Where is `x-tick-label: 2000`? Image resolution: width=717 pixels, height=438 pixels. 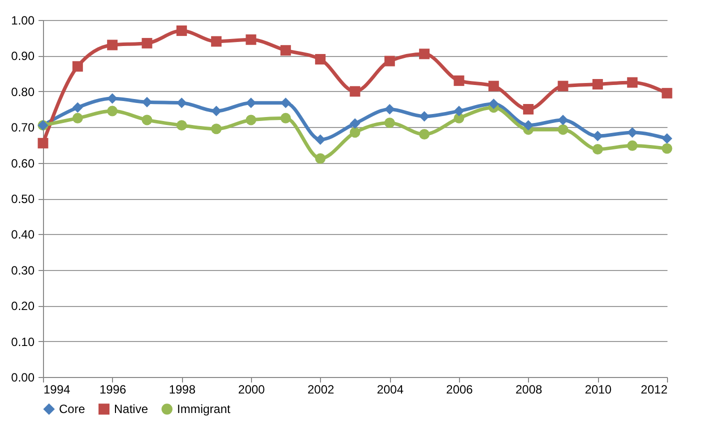 x-tick-label: 2000 is located at coordinates (252, 389).